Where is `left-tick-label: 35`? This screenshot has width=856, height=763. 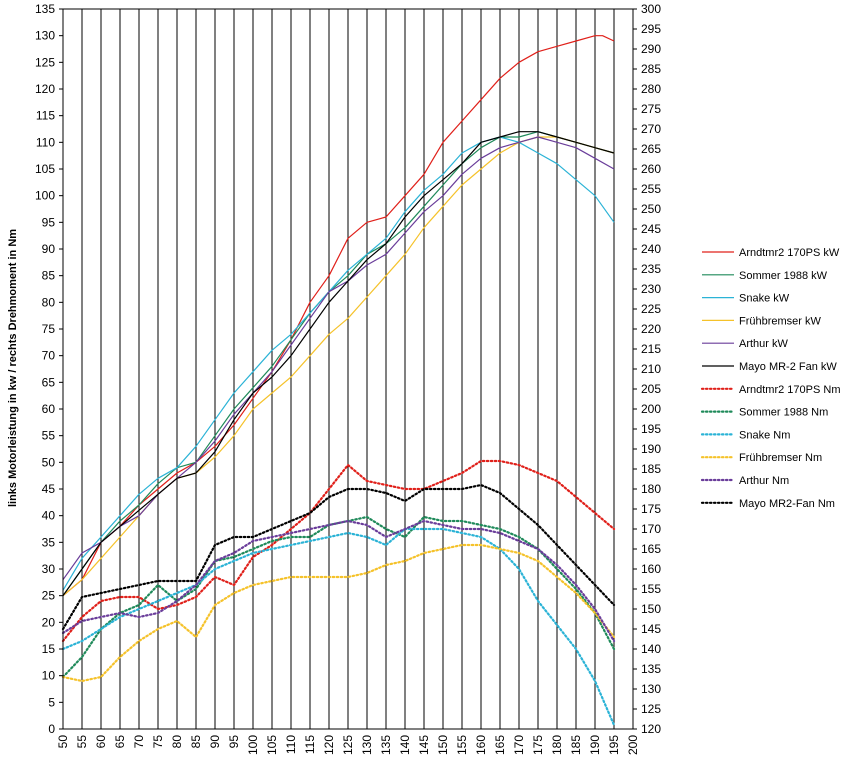 left-tick-label: 35 is located at coordinates (49, 542).